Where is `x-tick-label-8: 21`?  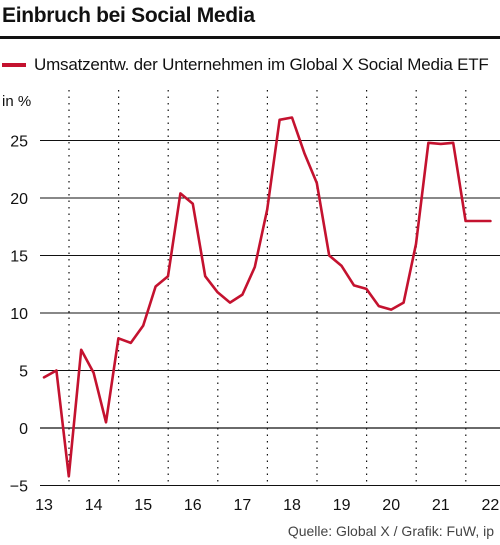
x-tick-label-8: 21 is located at coordinates (441, 505).